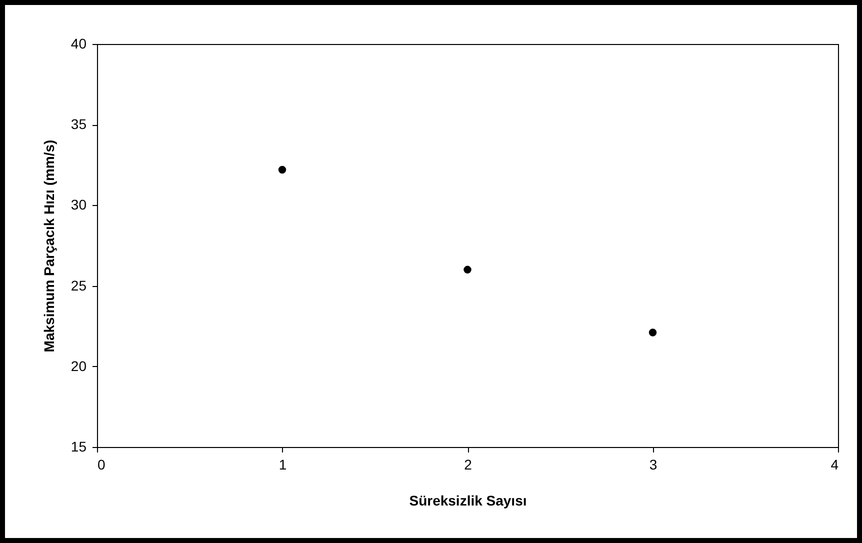 The height and width of the screenshot is (543, 862). What do you see at coordinates (78, 204) in the screenshot?
I see `y-tick-label: 30` at bounding box center [78, 204].